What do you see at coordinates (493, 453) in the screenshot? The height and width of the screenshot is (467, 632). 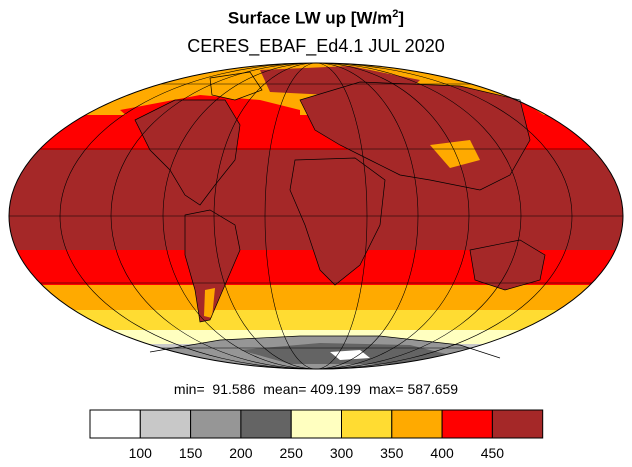 I see `colorbar-tick-label: 450` at bounding box center [493, 453].